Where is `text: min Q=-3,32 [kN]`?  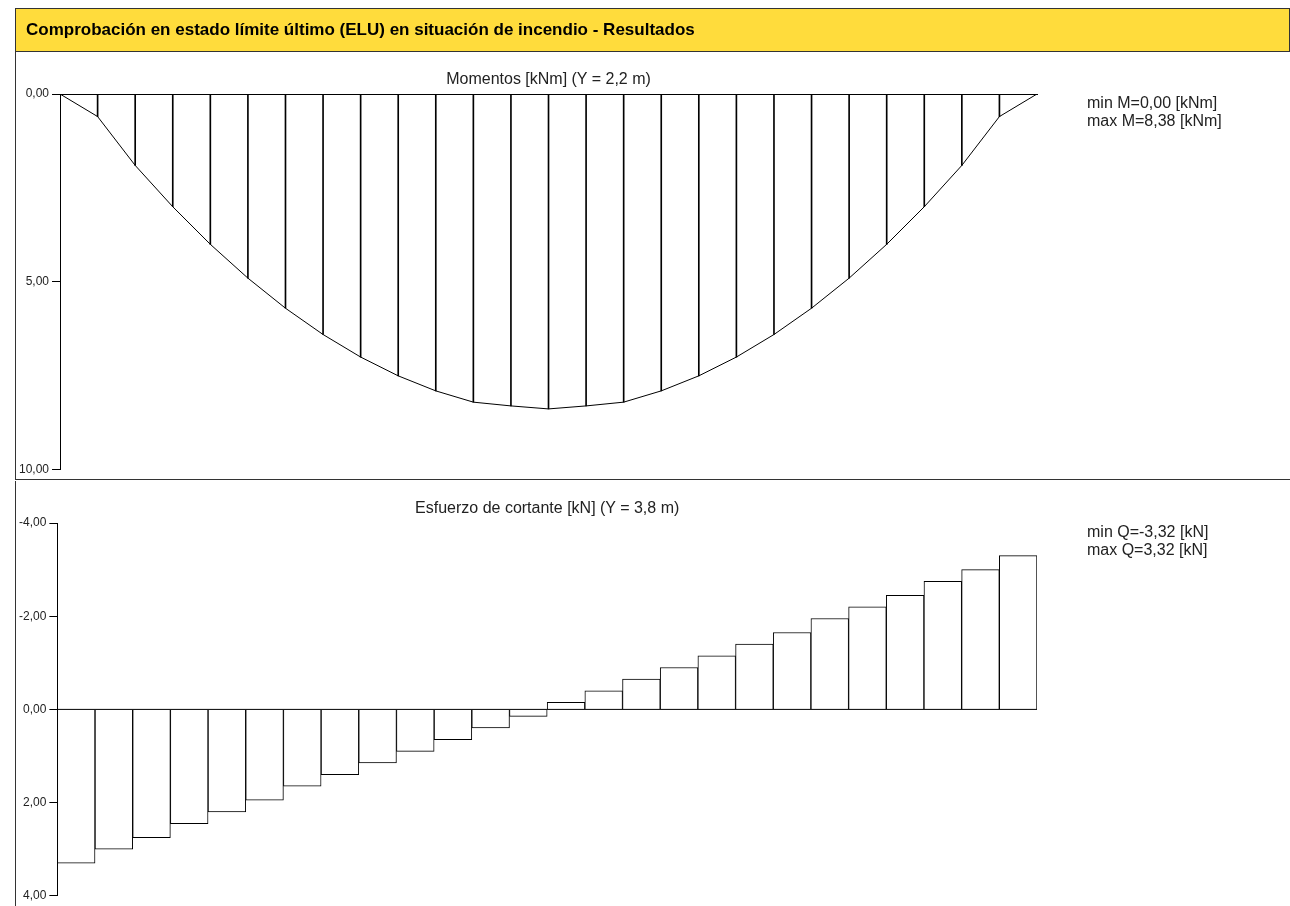 text: min Q=-3,32 [kN] is located at coordinates (1148, 532).